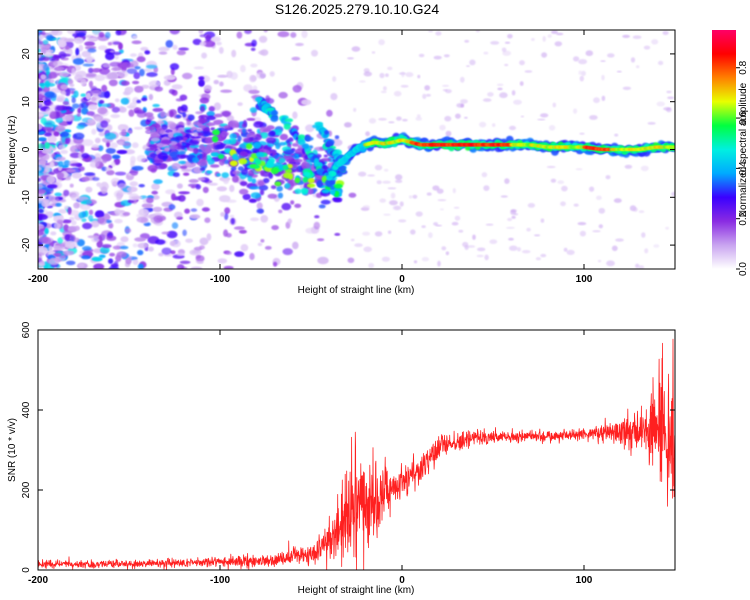 This screenshot has width=750, height=600. Describe the element at coordinates (356, 290) in the screenshot. I see `spectrogram-x-label: Height of straight line (km)` at that location.